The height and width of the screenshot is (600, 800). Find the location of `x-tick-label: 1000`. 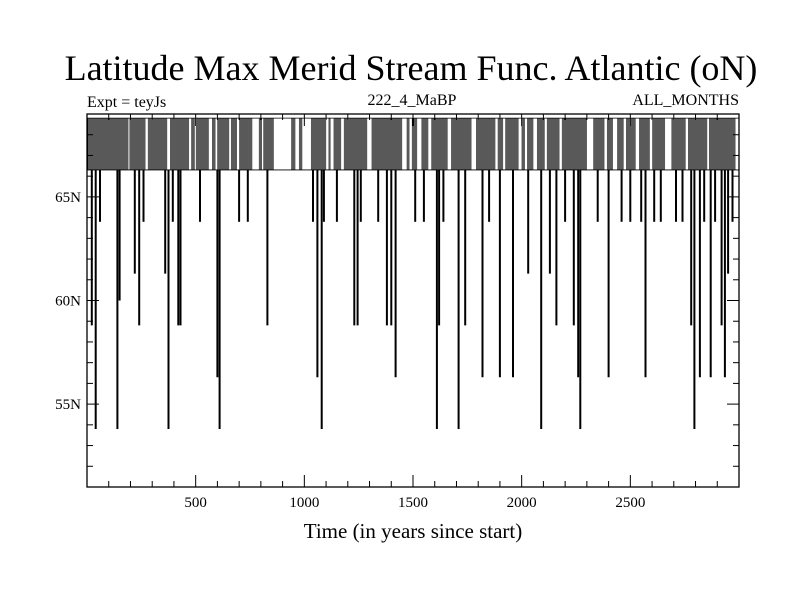

x-tick-label: 1000 is located at coordinates (304, 503).